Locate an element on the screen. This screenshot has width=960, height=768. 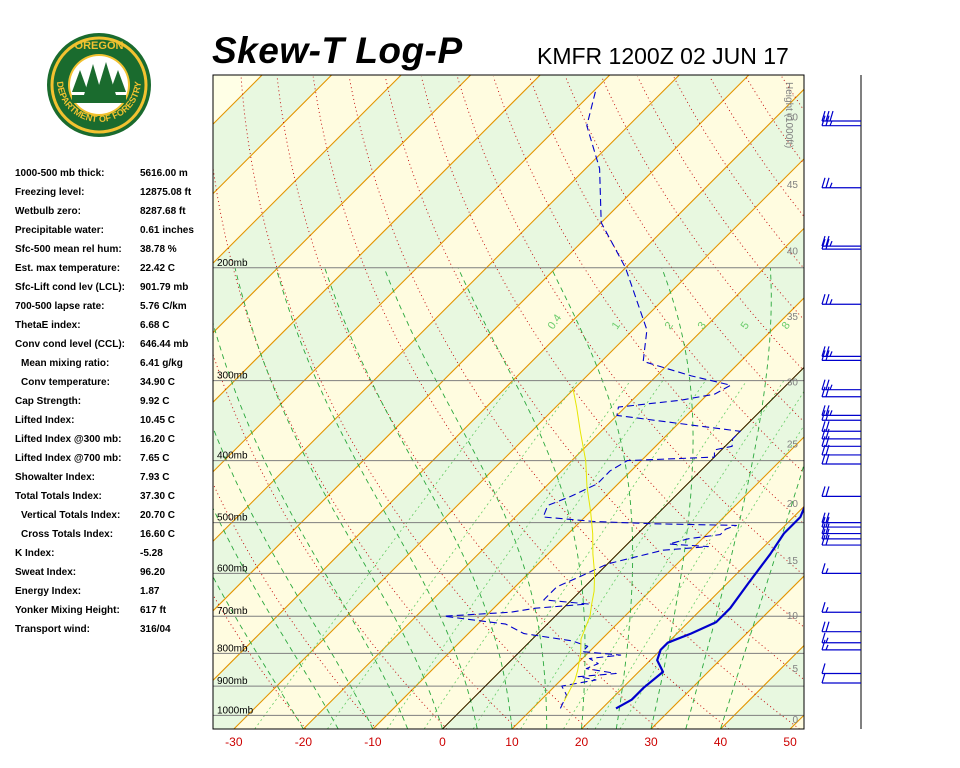
stat-value: 7.65 C is located at coordinates (155, 458).